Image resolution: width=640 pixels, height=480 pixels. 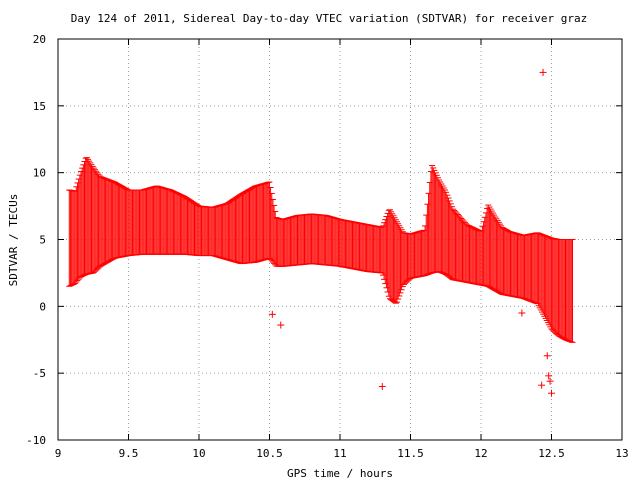 I want to click on y-axis-label: SDTVAR / TECUs, so click(x=13, y=240).